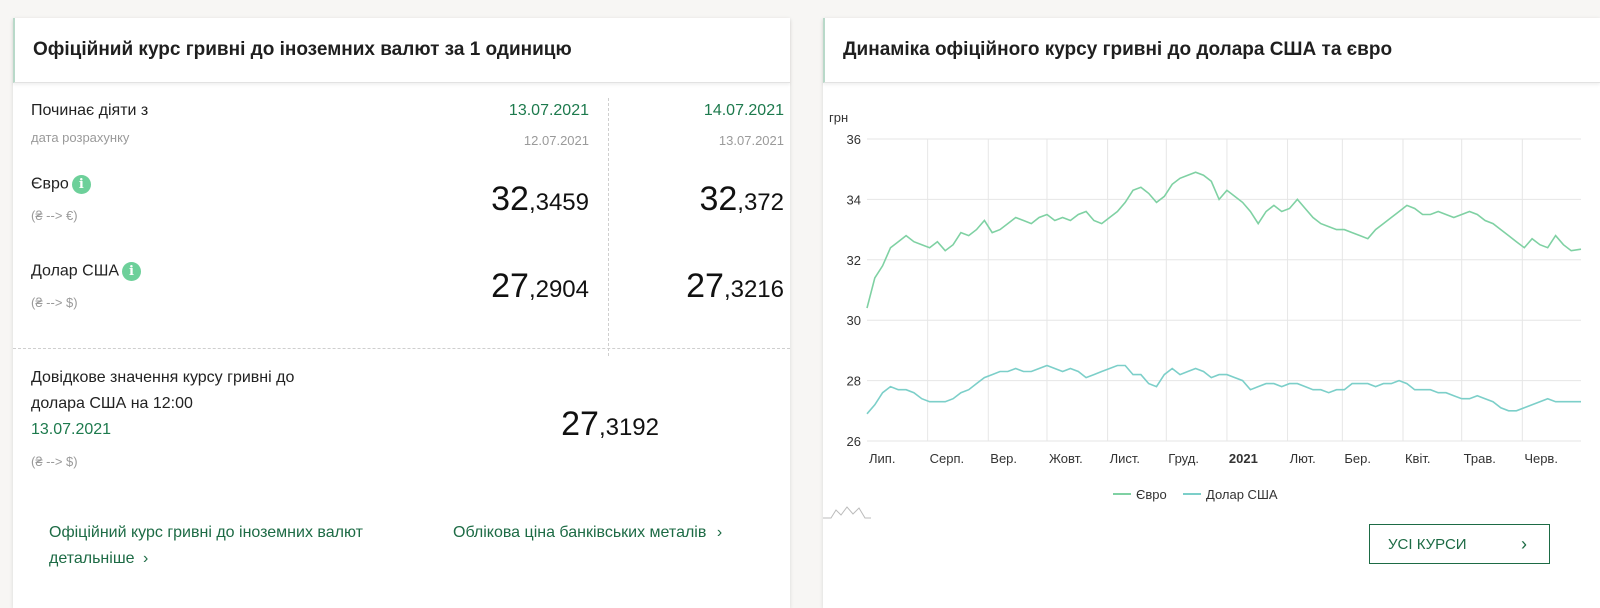  Describe the element at coordinates (71, 429) in the screenshot. I see `reference-date: 13.07.2021` at that location.